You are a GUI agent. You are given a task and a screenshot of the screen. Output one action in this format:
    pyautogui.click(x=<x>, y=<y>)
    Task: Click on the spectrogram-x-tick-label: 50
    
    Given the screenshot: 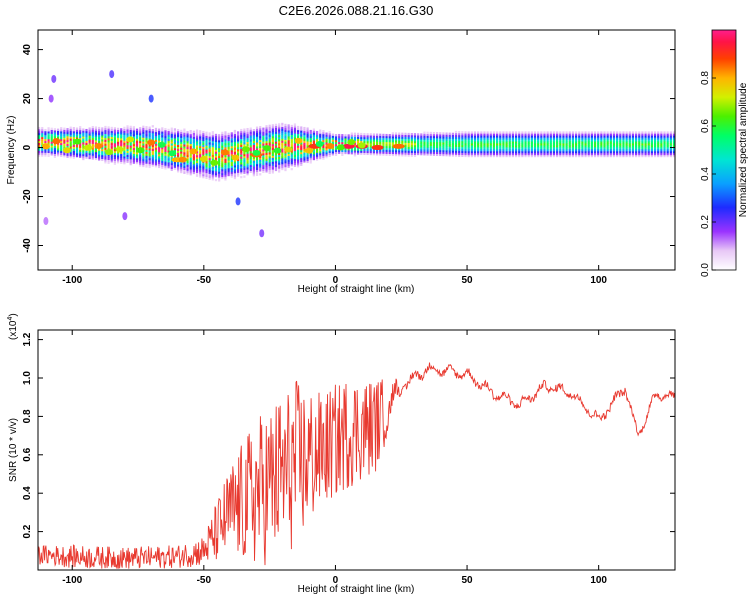 What is the action you would take?
    pyautogui.click(x=467, y=280)
    